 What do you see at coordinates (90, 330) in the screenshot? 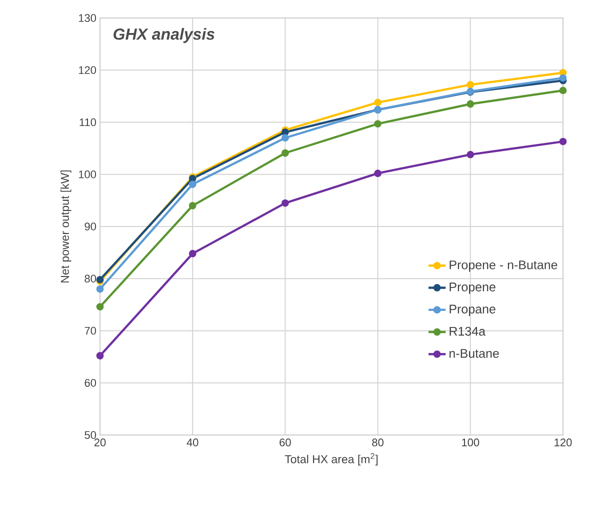
I see `y-tick-label: 70` at bounding box center [90, 330].